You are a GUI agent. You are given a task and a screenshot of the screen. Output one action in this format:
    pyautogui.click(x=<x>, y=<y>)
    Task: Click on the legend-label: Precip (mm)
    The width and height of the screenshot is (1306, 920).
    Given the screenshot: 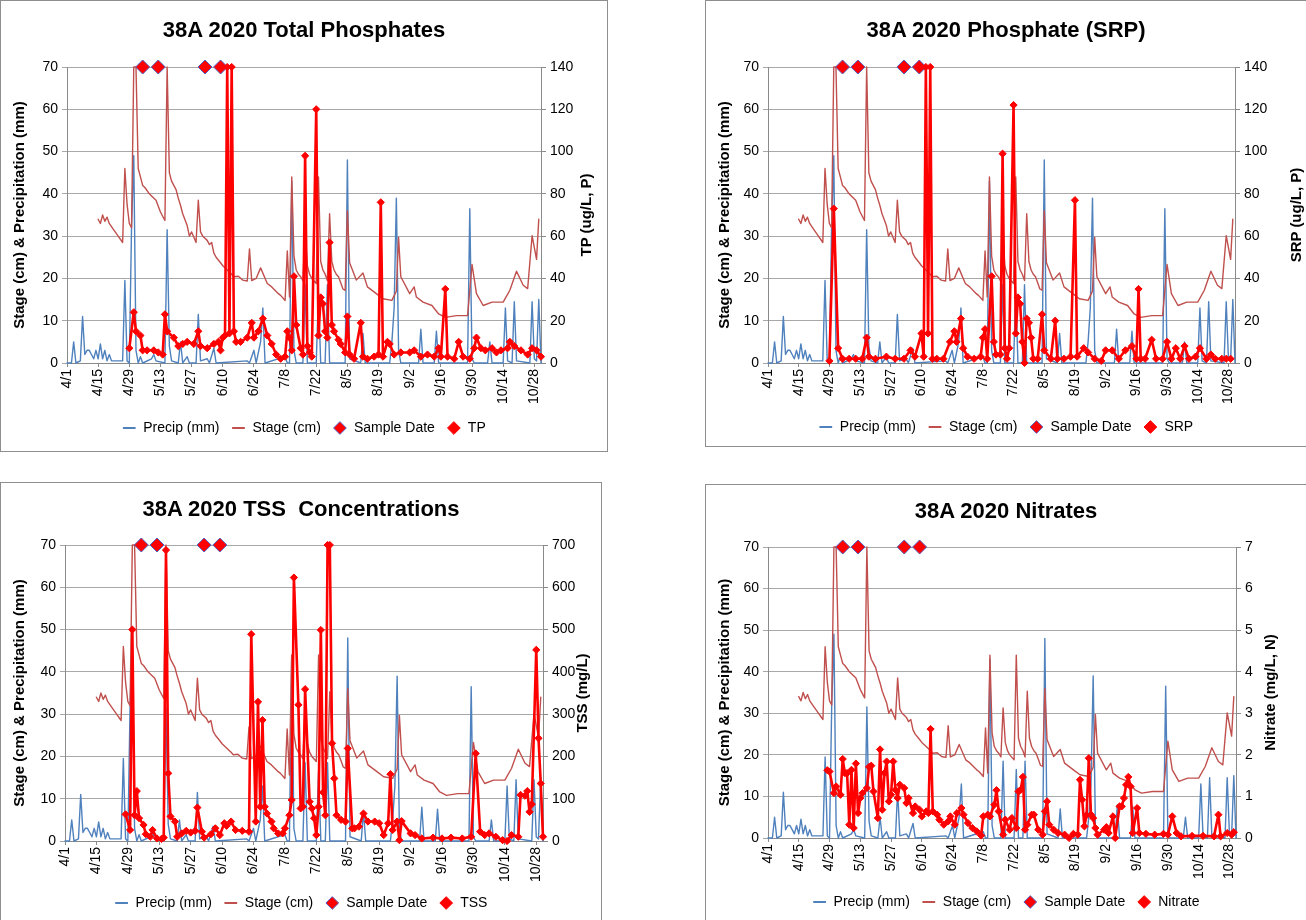 What is the action you would take?
    pyautogui.click(x=878, y=425)
    